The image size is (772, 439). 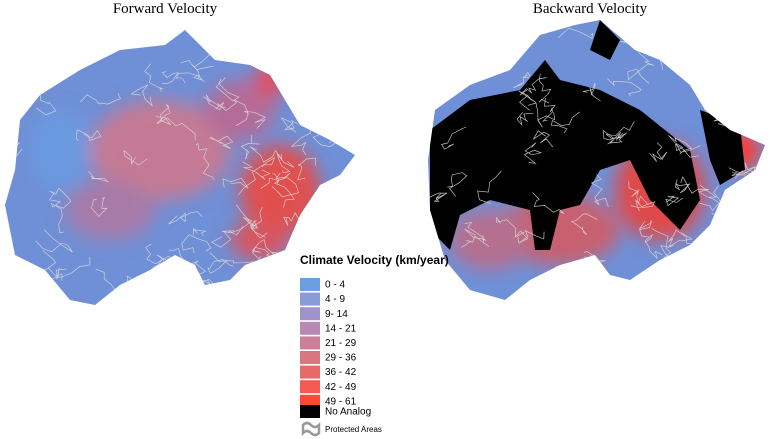 What do you see at coordinates (590, 9) in the screenshot?
I see `panel-title: Backward Velocity` at bounding box center [590, 9].